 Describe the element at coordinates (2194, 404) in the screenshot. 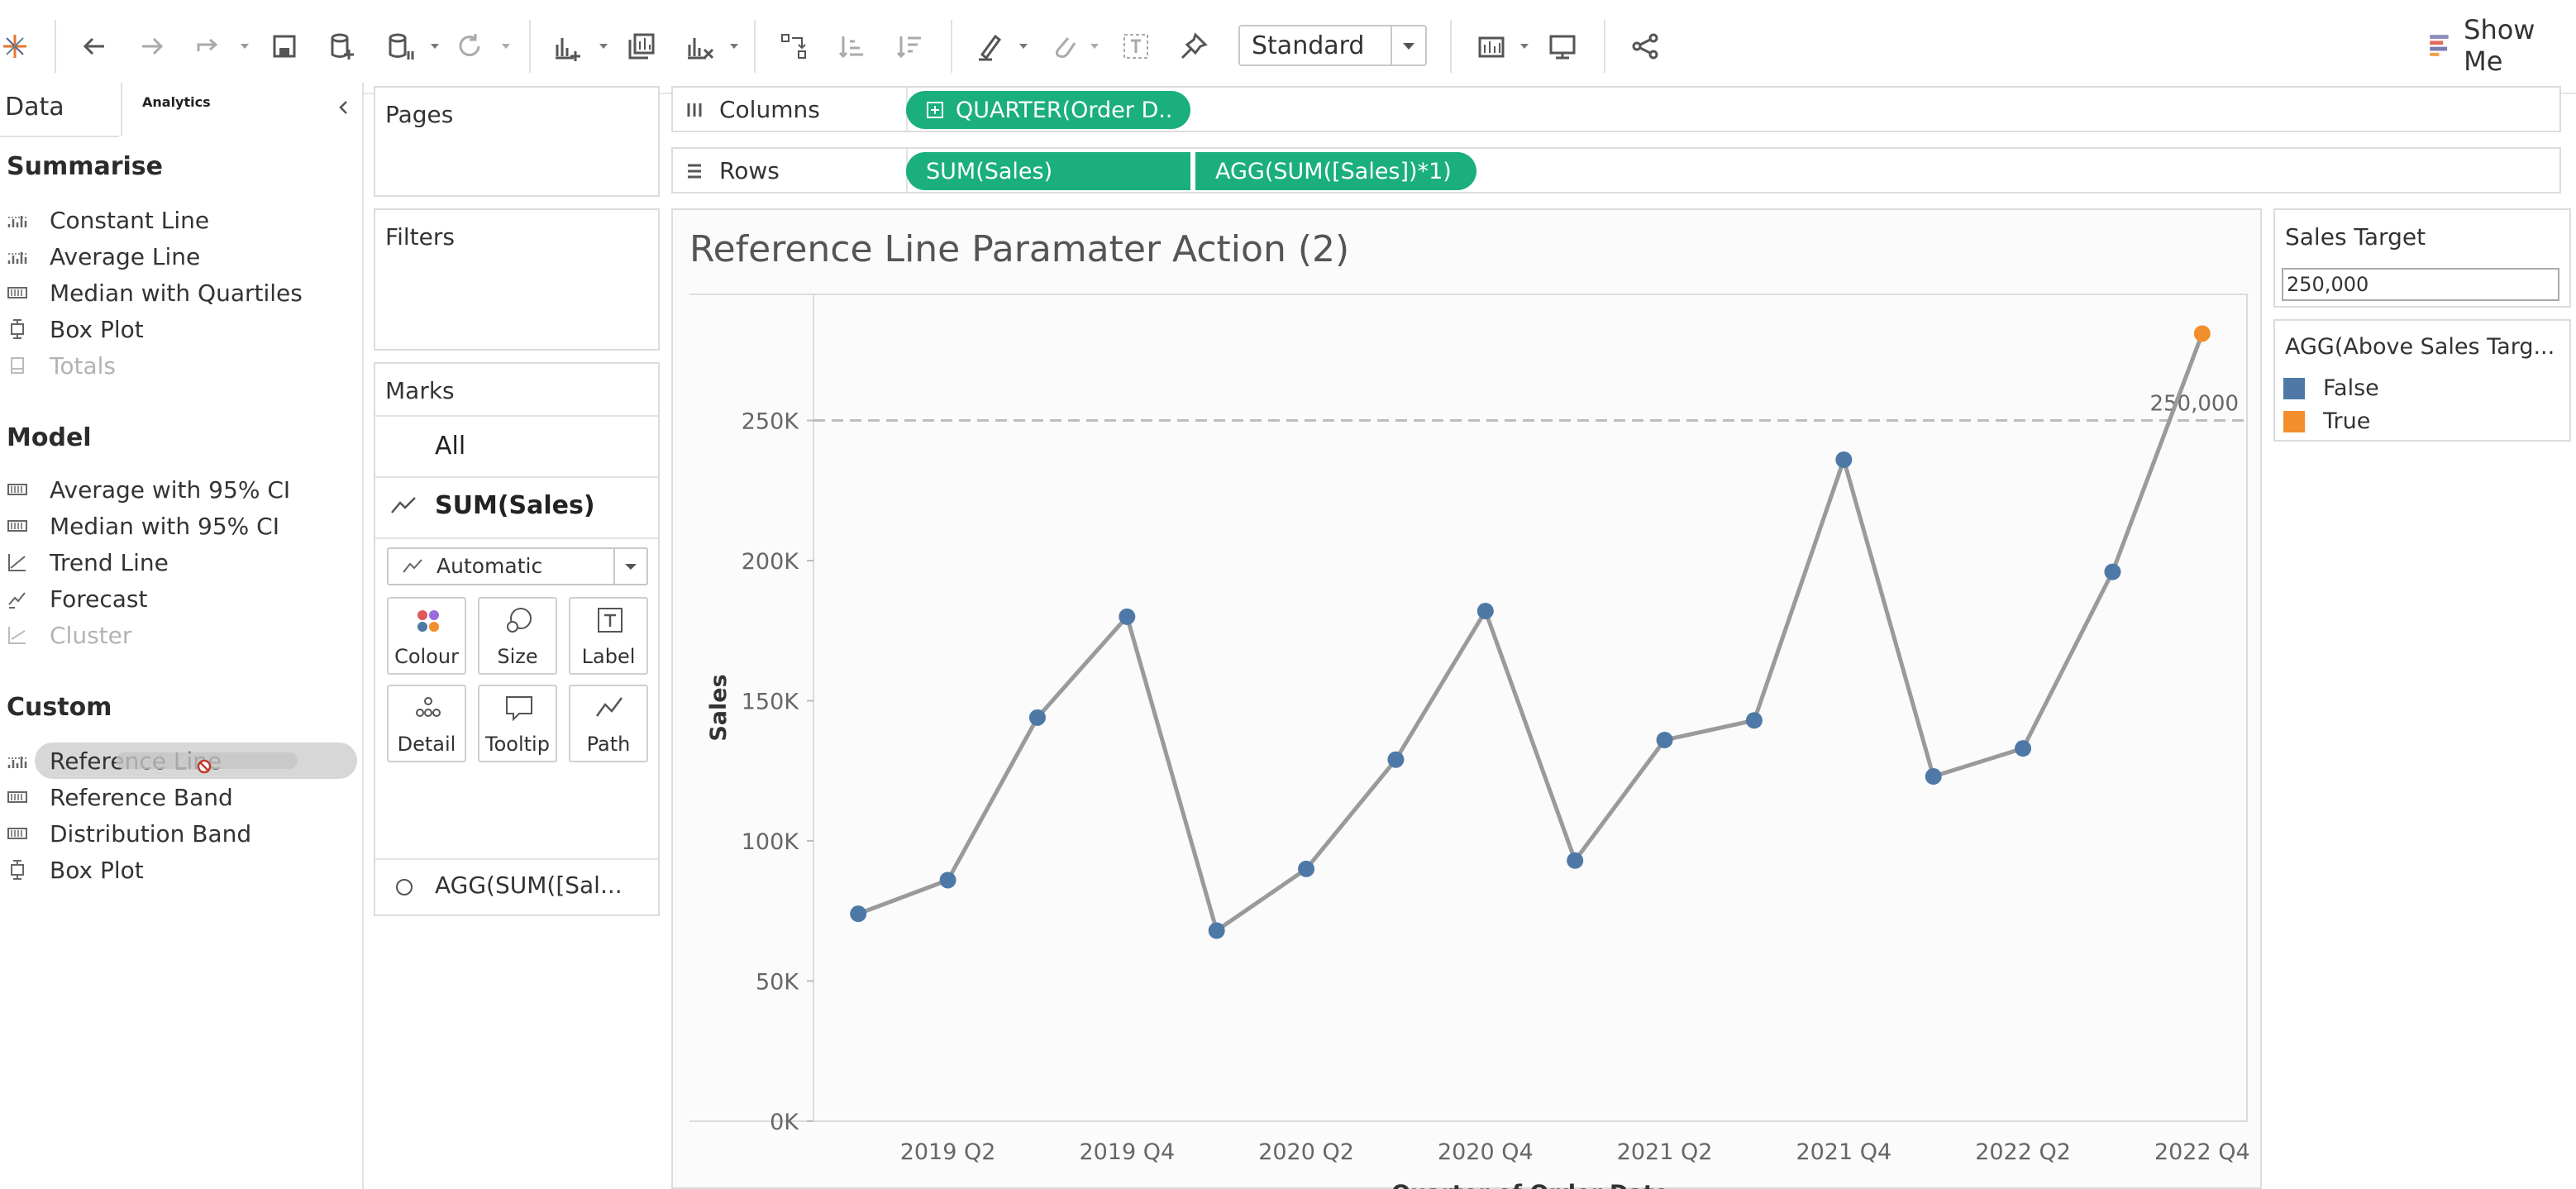

I see `reference-line-label: 250,000` at that location.